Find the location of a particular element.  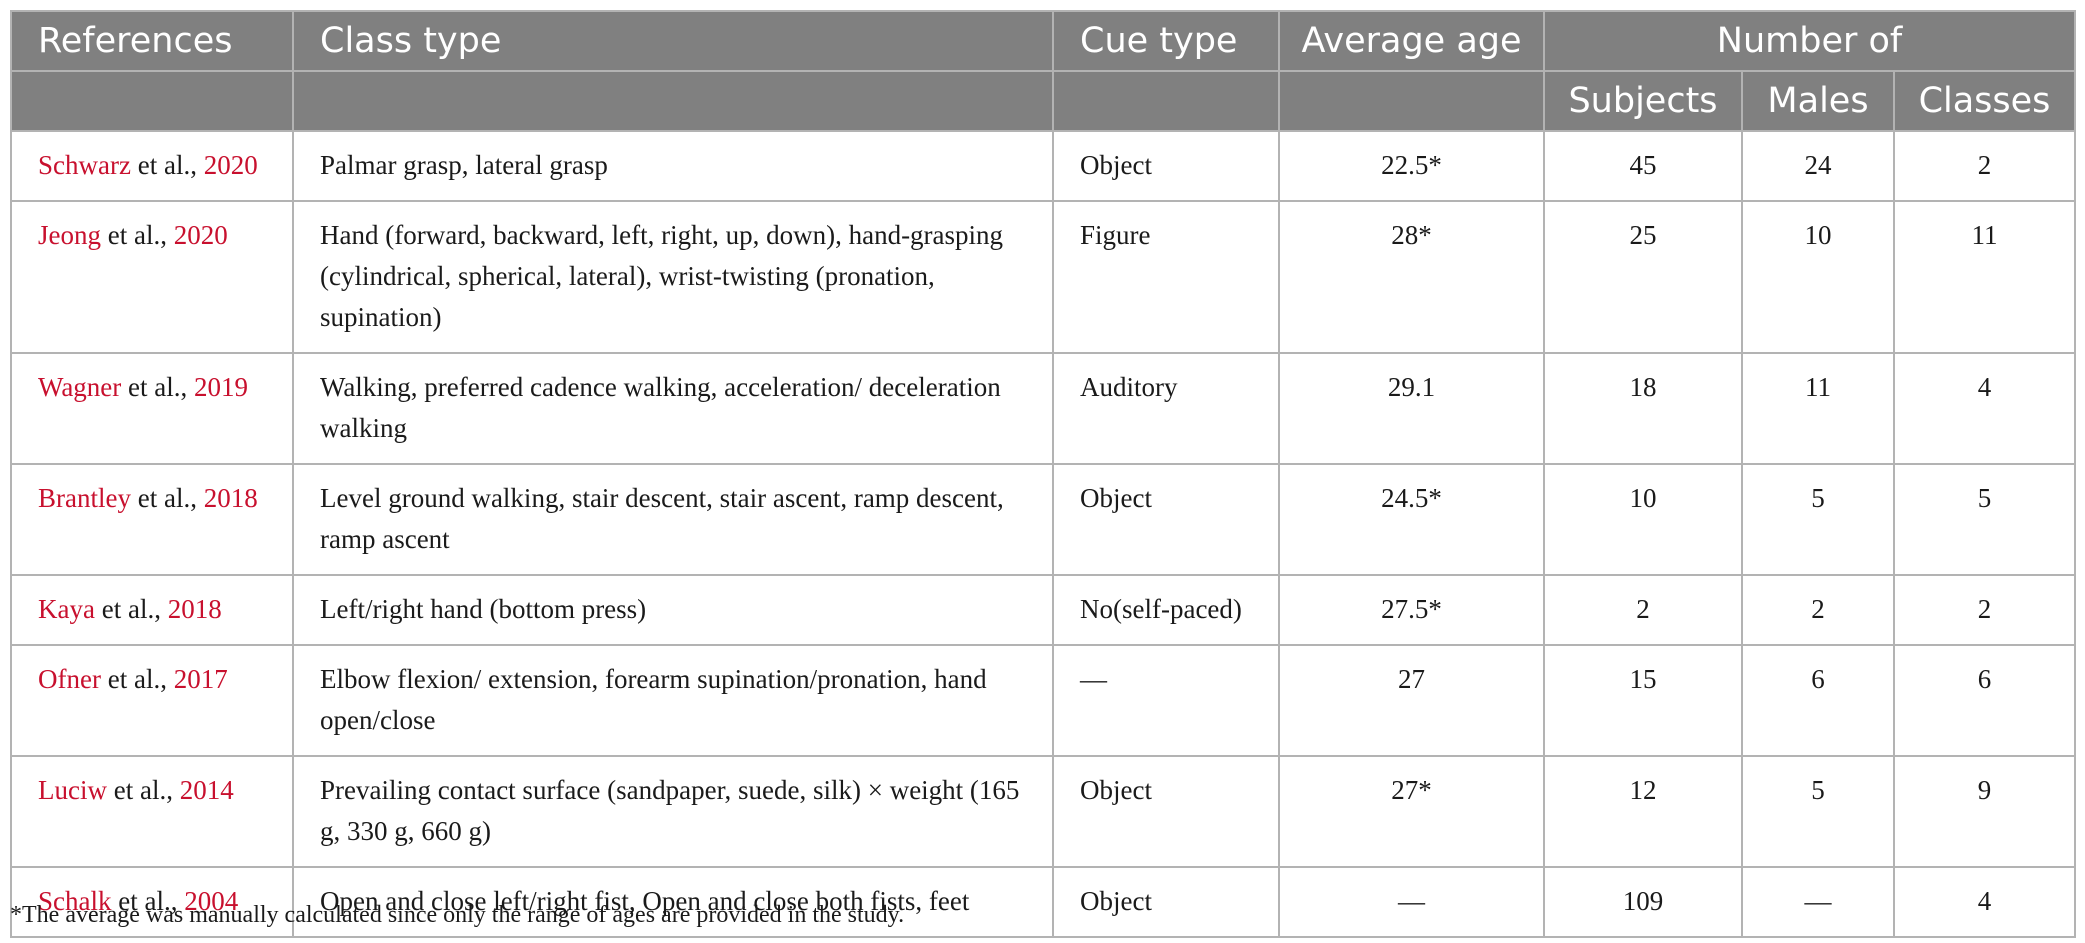

average-age-cell: 27.5* is located at coordinates (1411, 610).